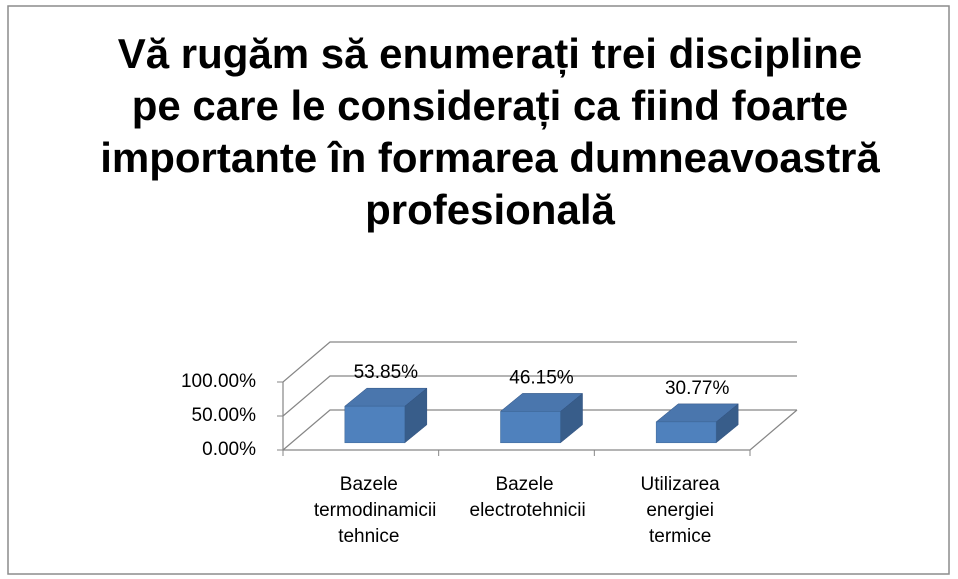 The image size is (958, 579). I want to click on value-label: 30.77%, so click(697, 388).